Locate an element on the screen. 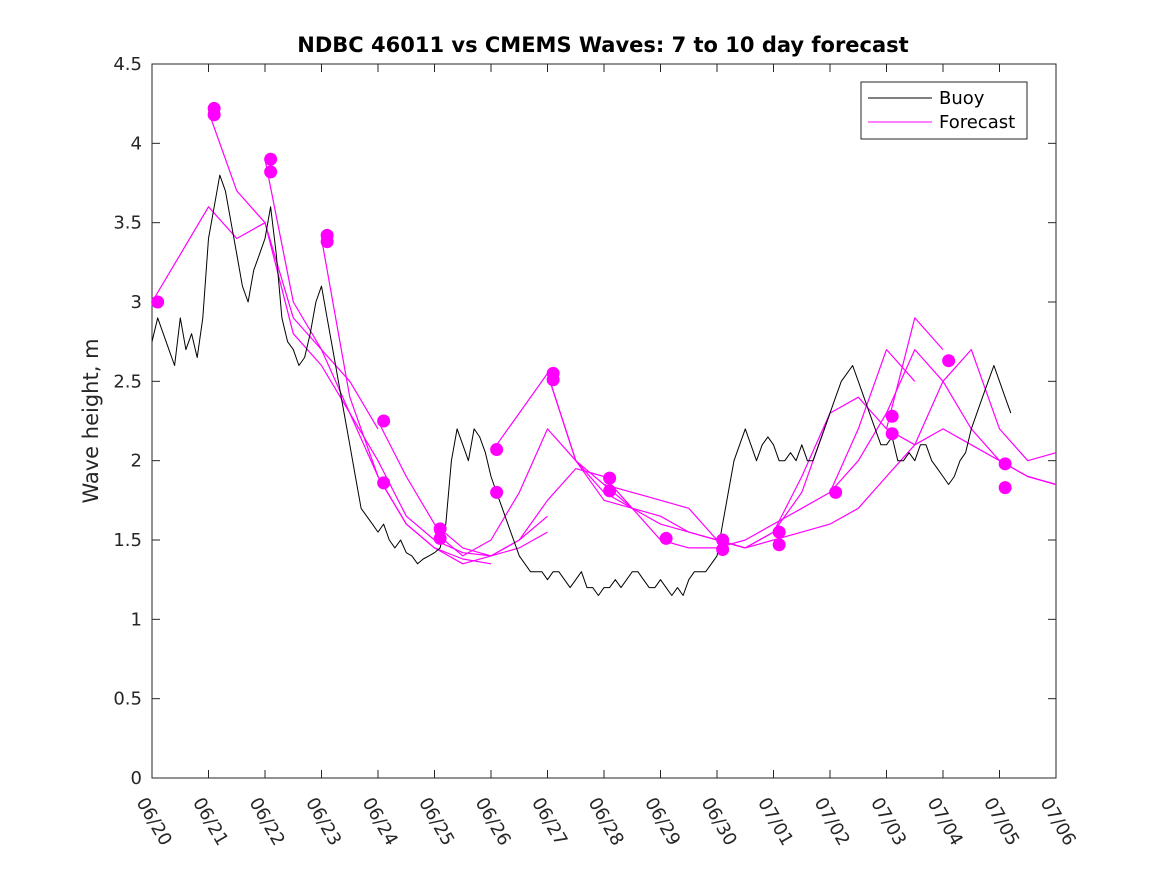 The width and height of the screenshot is (1167, 875). y-tick-label: 0 is located at coordinates (136, 778).